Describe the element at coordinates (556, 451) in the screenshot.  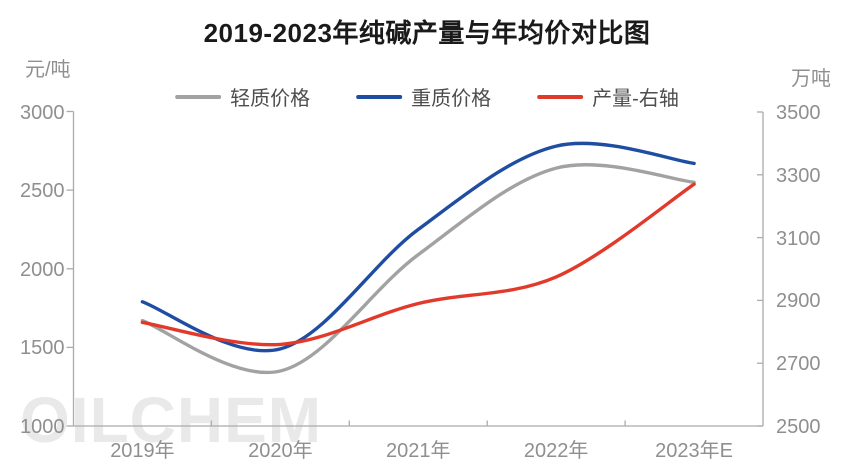
I see `x-axis-category-label: 2022年` at that location.